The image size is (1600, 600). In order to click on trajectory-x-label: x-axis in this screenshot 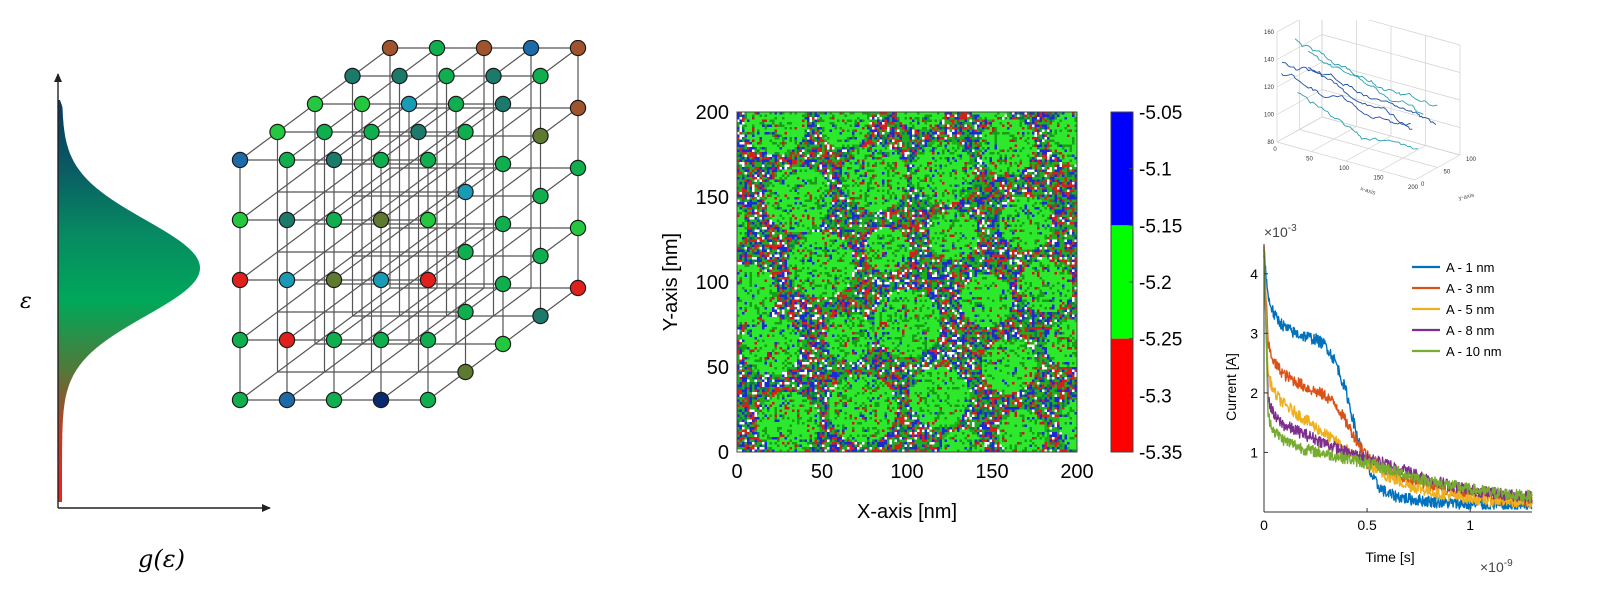, I will do `click(1367, 191)`.